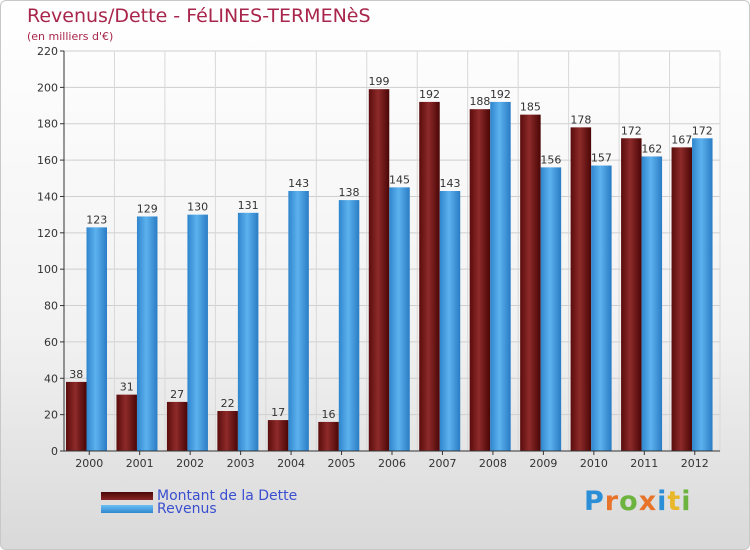 The width and height of the screenshot is (750, 550). What do you see at coordinates (54, 451) in the screenshot?
I see `y-tick-label: 0` at bounding box center [54, 451].